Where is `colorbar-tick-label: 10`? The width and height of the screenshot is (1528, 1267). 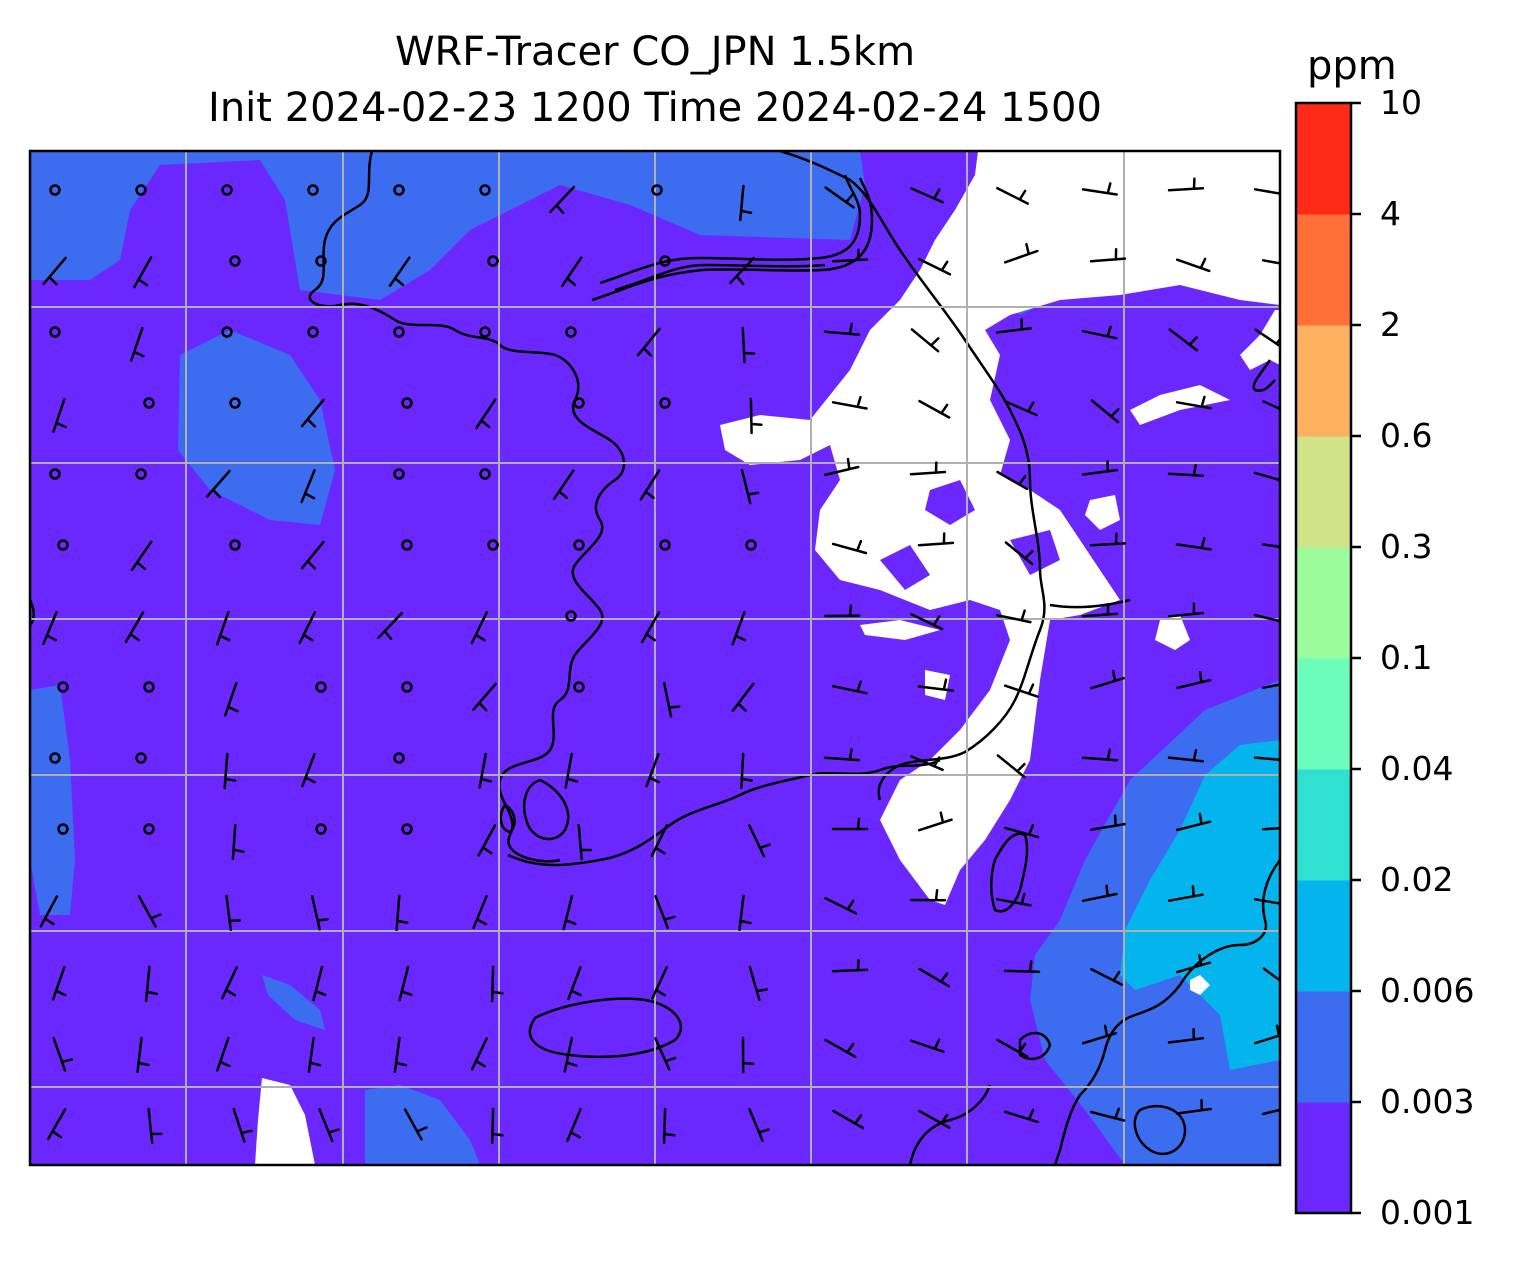 colorbar-tick-label: 10 is located at coordinates (1401, 102).